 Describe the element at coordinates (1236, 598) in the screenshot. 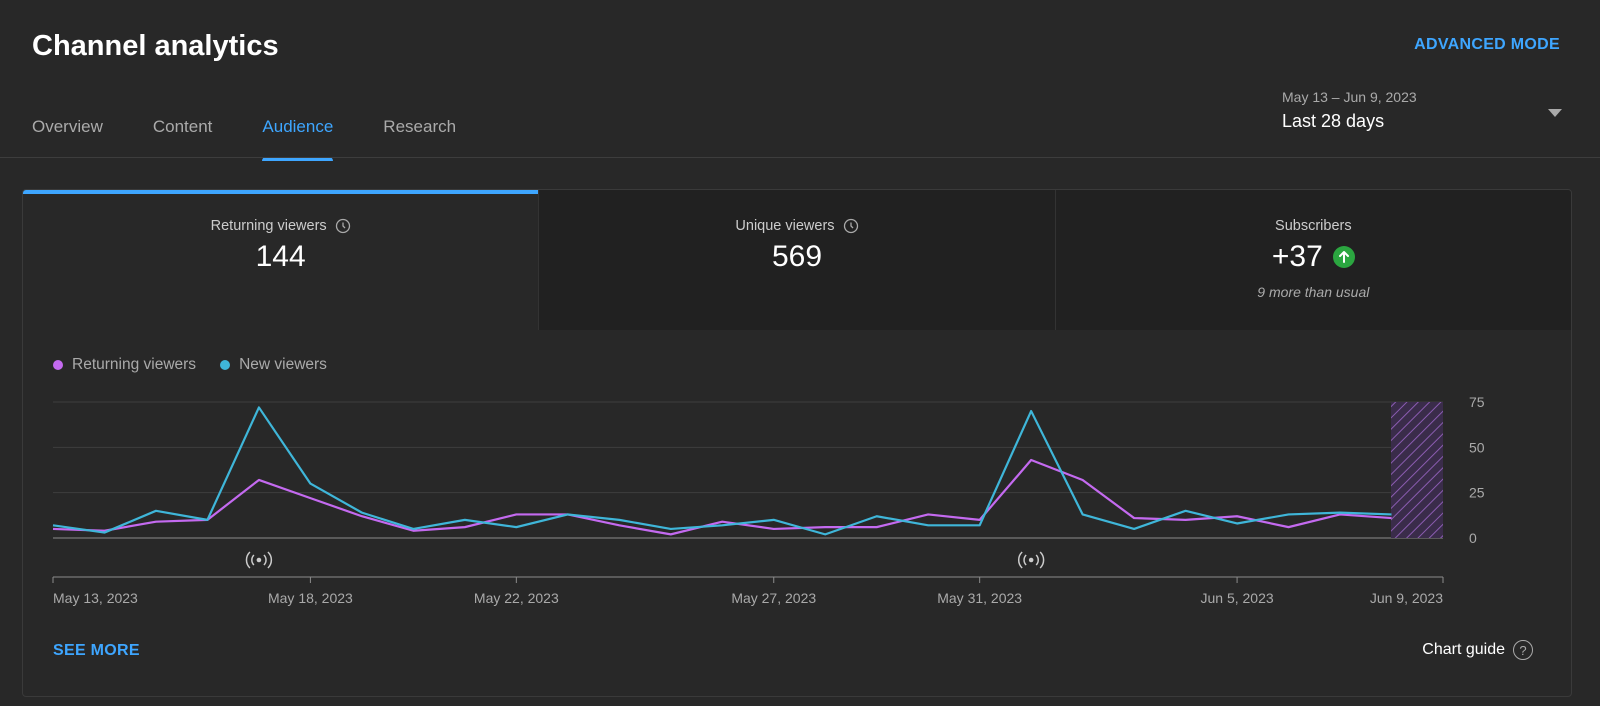

I see `x-tick-label: Jun 5, 2023` at that location.